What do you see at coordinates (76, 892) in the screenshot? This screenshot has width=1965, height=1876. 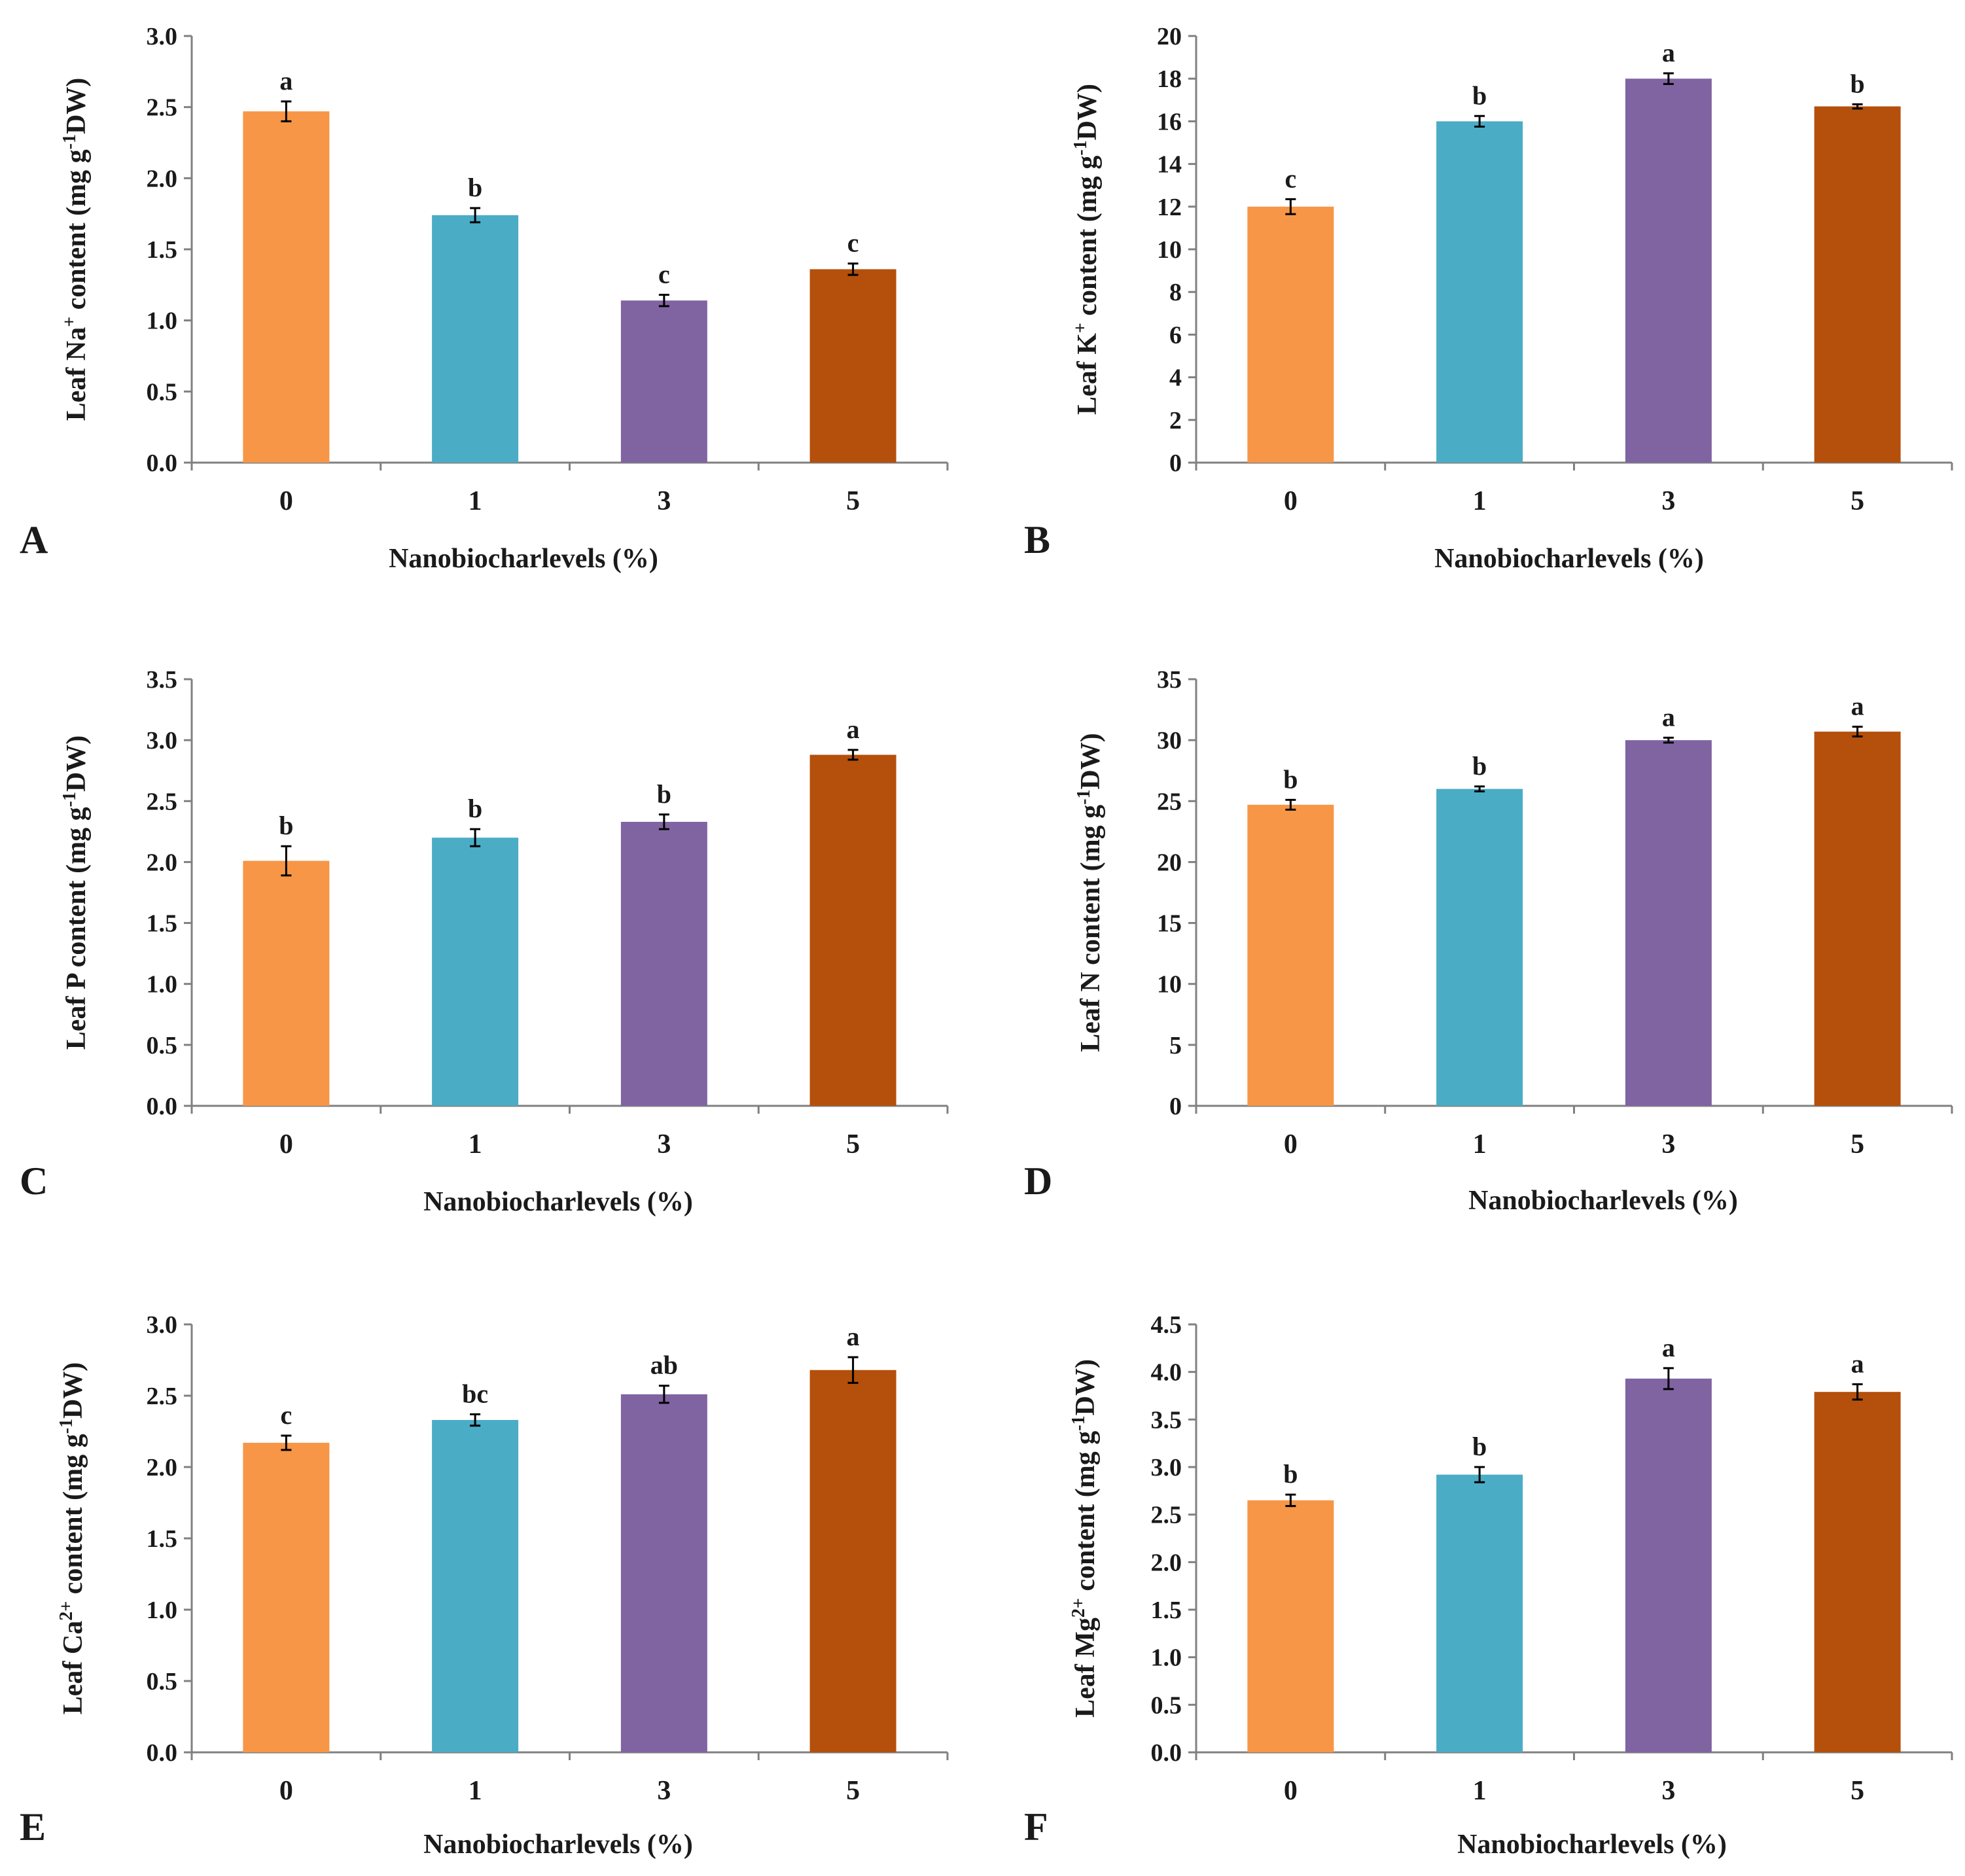 I see `y-axis-label: Leaf P content (mg g-1DW)` at bounding box center [76, 892].